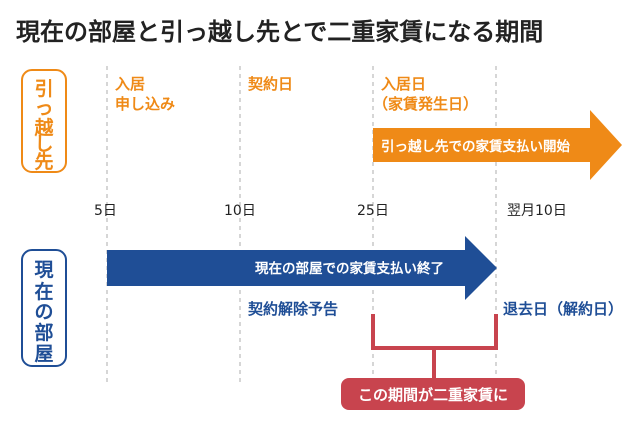  Describe the element at coordinates (130, 84) in the screenshot. I see `apply-label-line1: 入居` at that location.